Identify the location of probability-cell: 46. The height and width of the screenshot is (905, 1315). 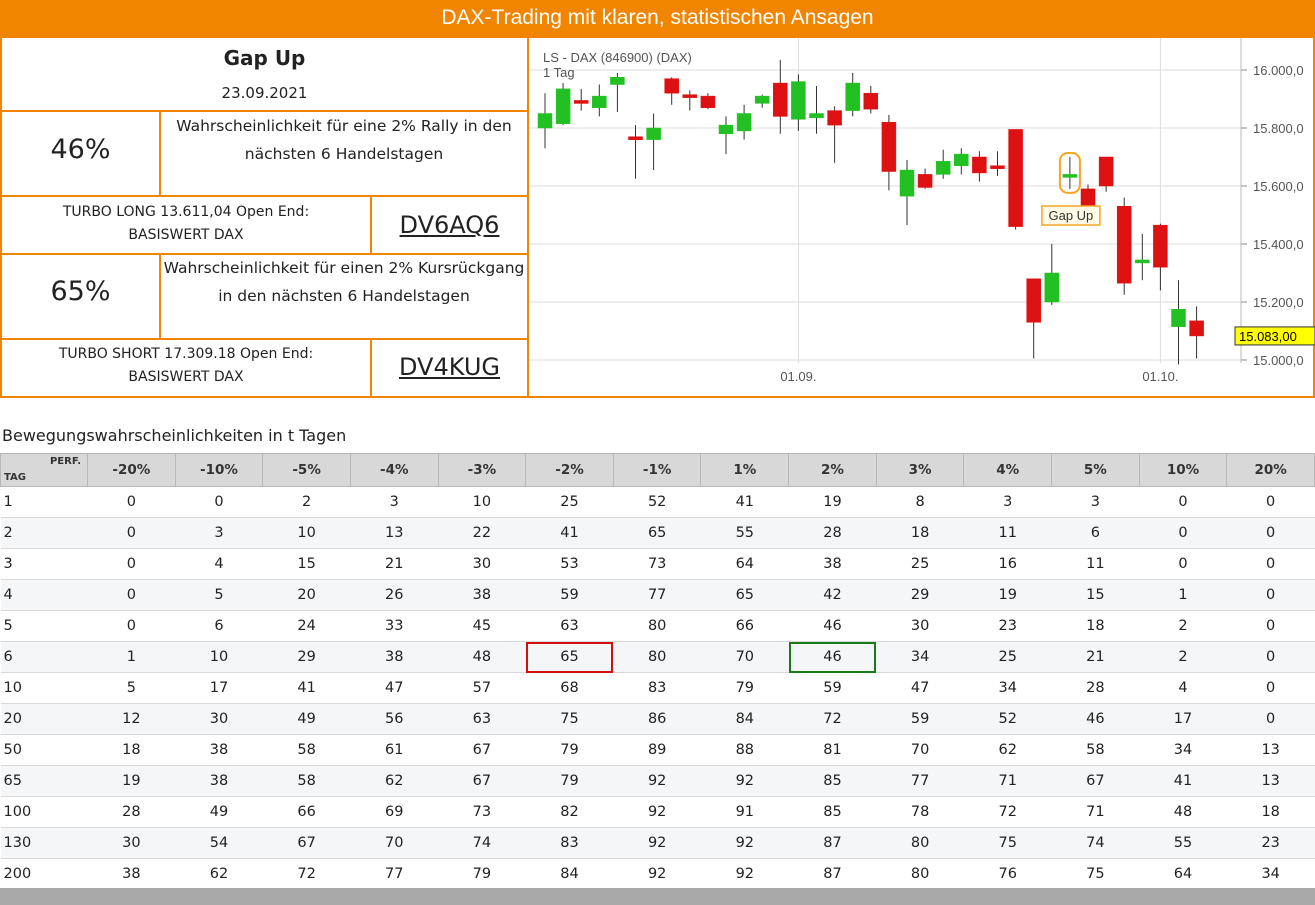
(832, 657).